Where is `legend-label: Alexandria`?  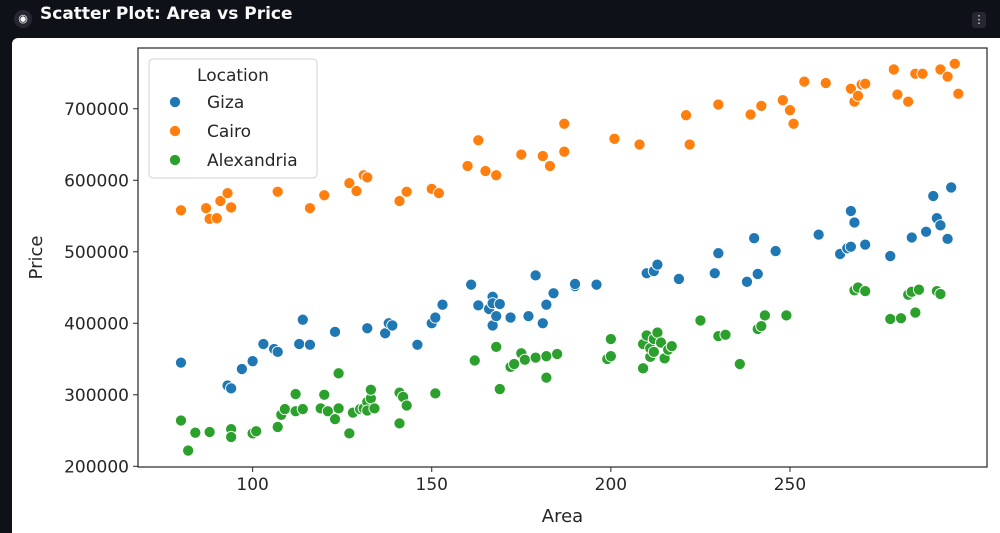
legend-label: Alexandria is located at coordinates (252, 161).